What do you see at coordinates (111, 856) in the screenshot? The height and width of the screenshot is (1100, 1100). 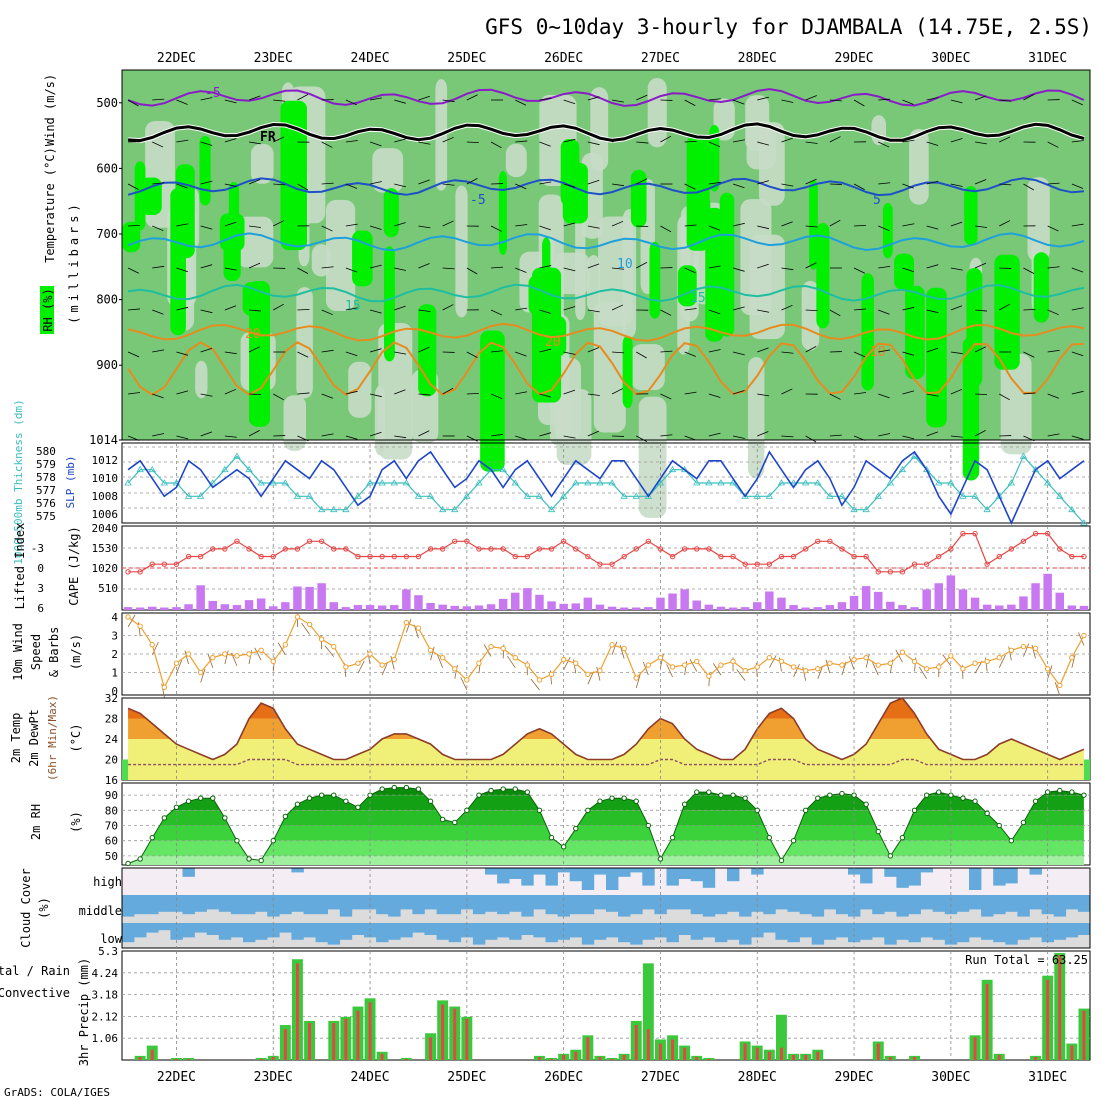 I see `rh2m-tick-label: 50` at bounding box center [111, 856].